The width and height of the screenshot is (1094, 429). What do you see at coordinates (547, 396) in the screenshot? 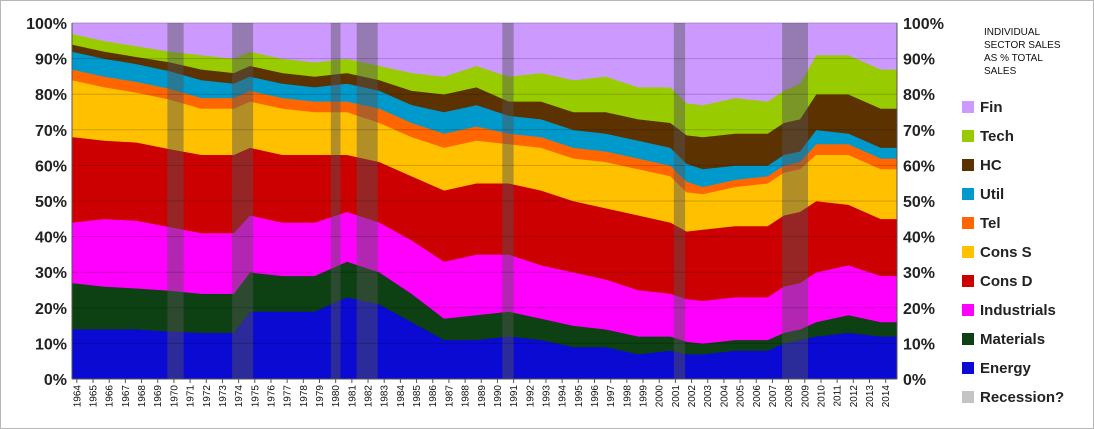
I see `x-tick-label: 1993` at bounding box center [547, 396].